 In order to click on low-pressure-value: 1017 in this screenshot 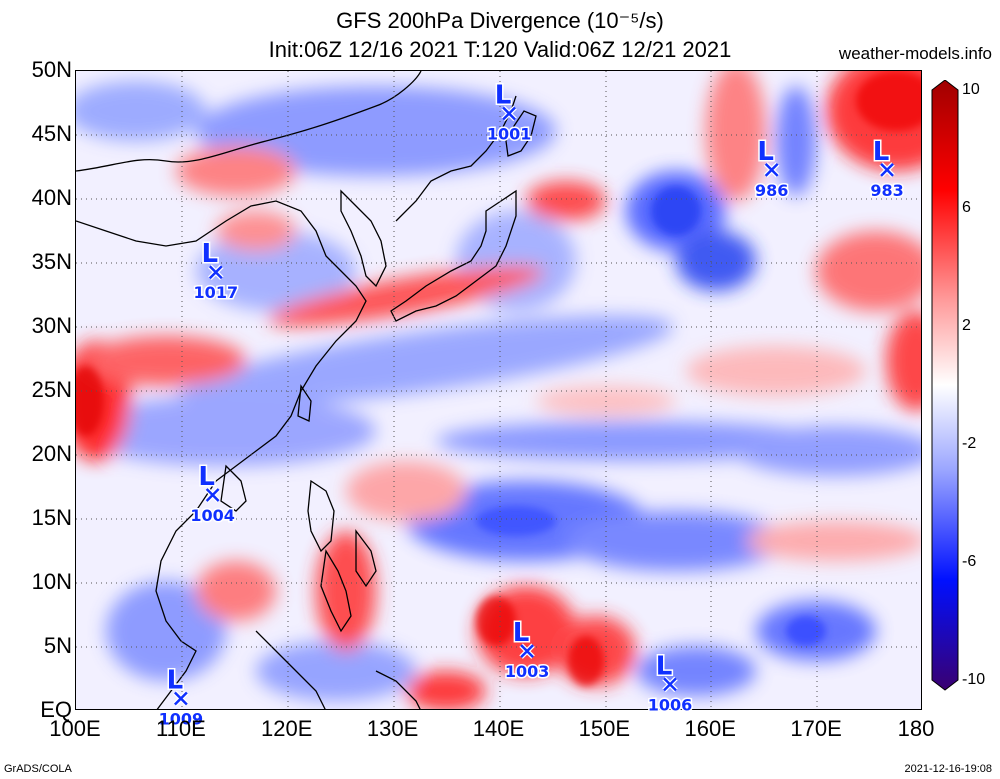, I will do `click(216, 292)`.